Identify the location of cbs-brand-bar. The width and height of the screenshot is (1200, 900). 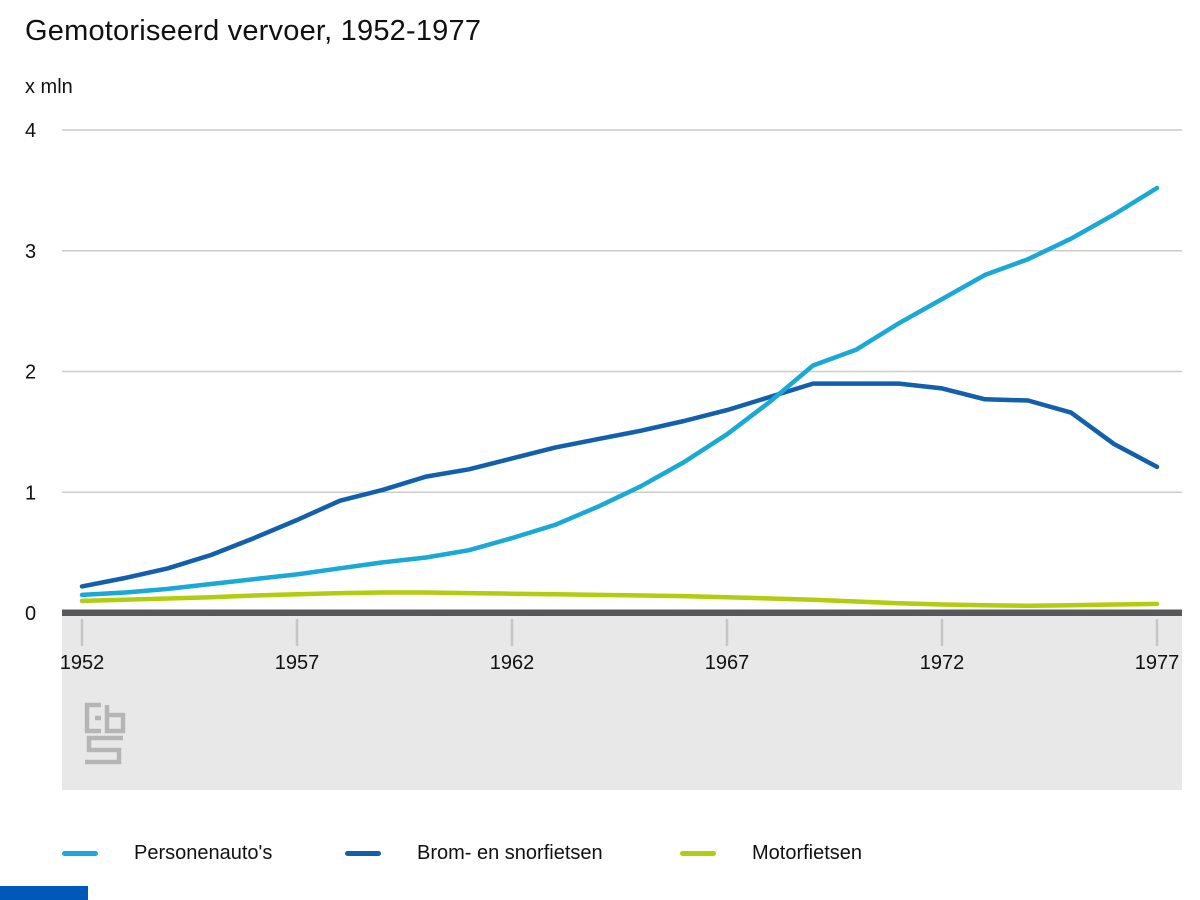
(44, 893).